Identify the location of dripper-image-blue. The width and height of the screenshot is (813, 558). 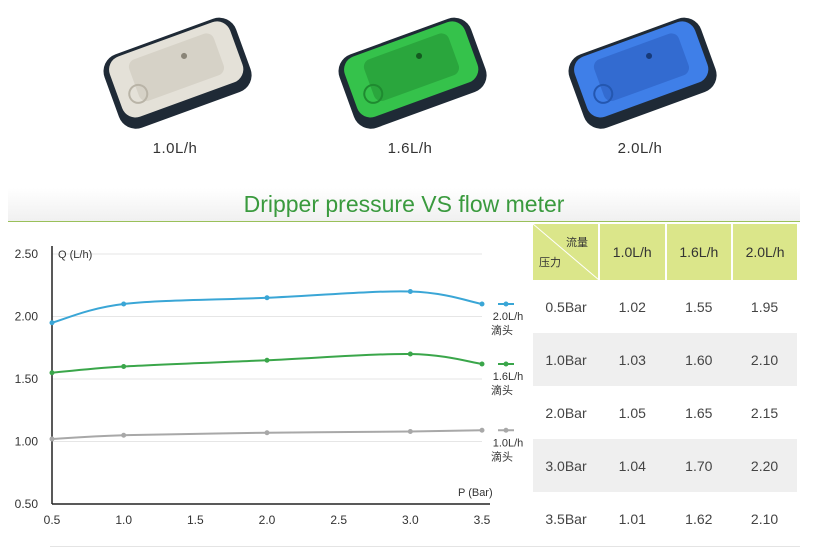
(642, 73).